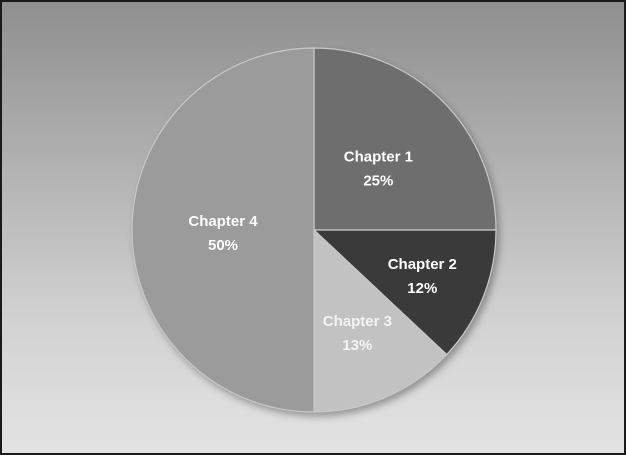 The width and height of the screenshot is (626, 455). What do you see at coordinates (357, 321) in the screenshot?
I see `slice-label-3: Chapter 3` at bounding box center [357, 321].